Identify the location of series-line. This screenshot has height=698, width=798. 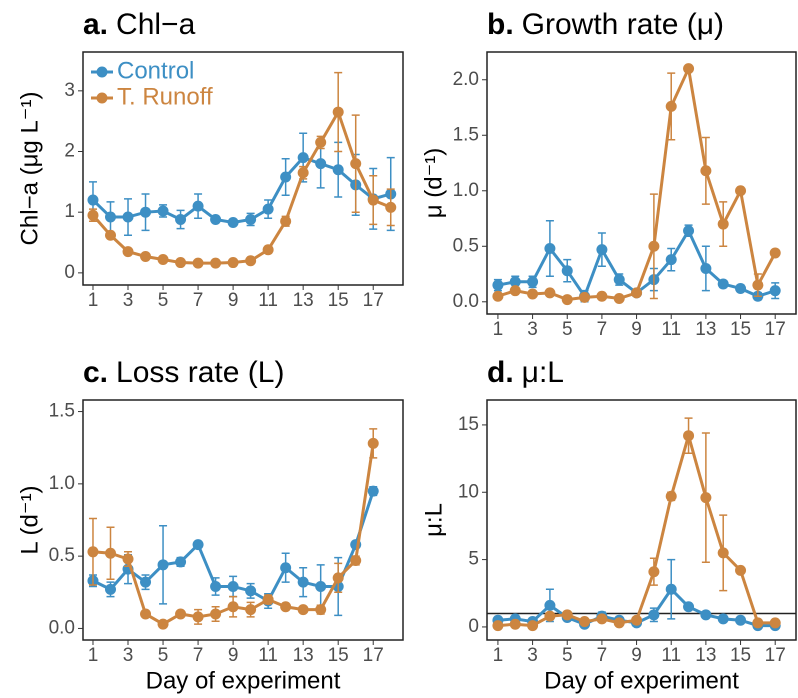
(241, 190).